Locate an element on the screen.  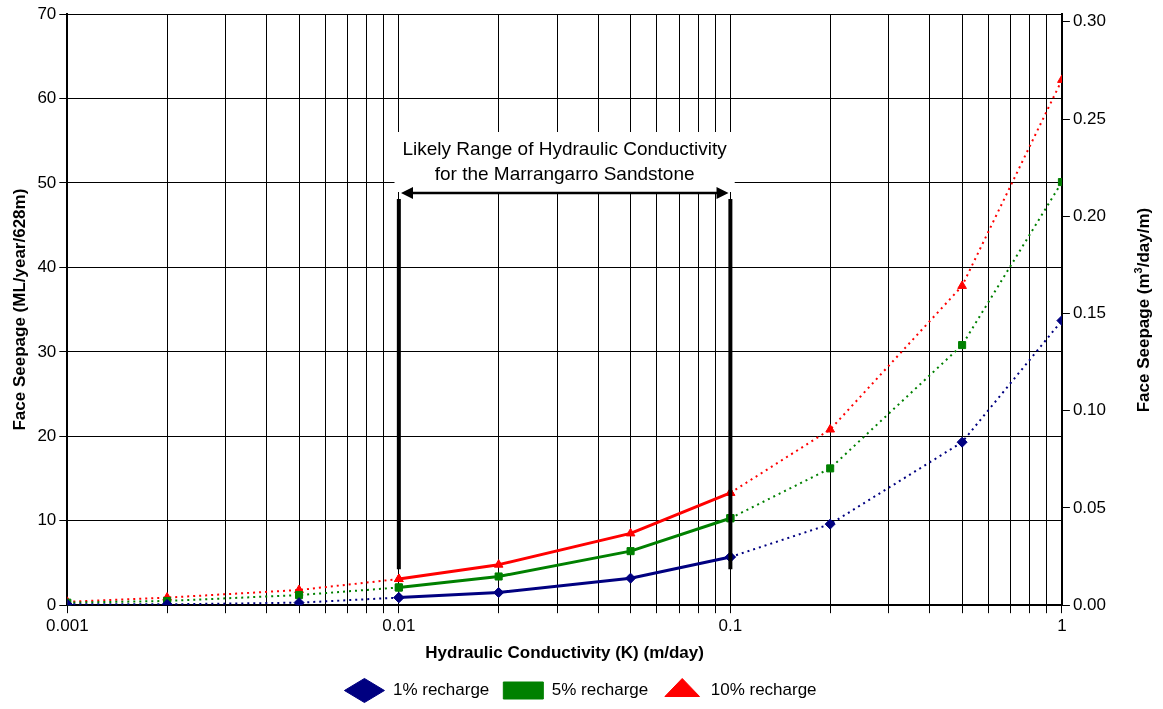
y-tick-label: 40 is located at coordinates (47, 267).